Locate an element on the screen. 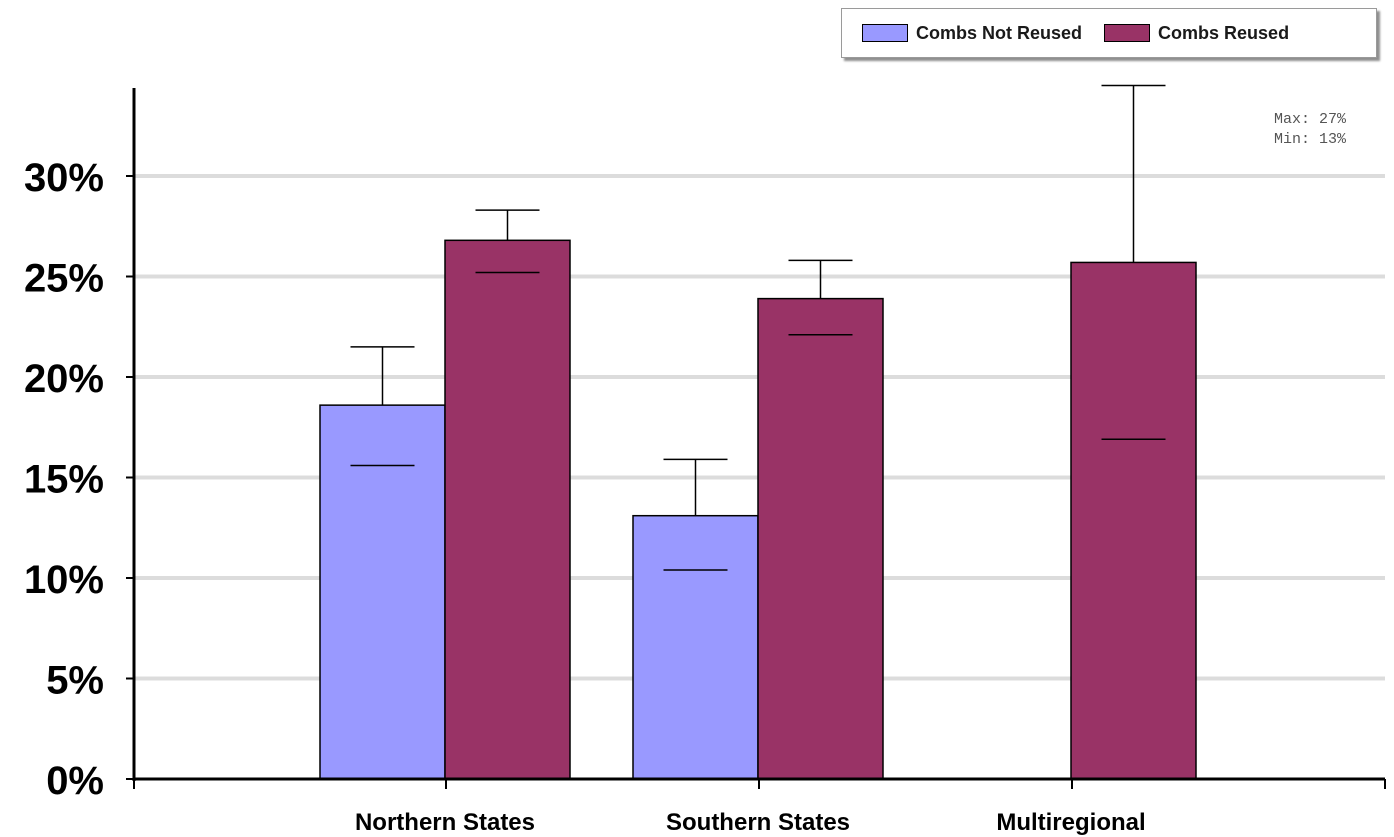 This screenshot has height=837, width=1394. legend-item-reused: Combs Reused is located at coordinates (1196, 33).